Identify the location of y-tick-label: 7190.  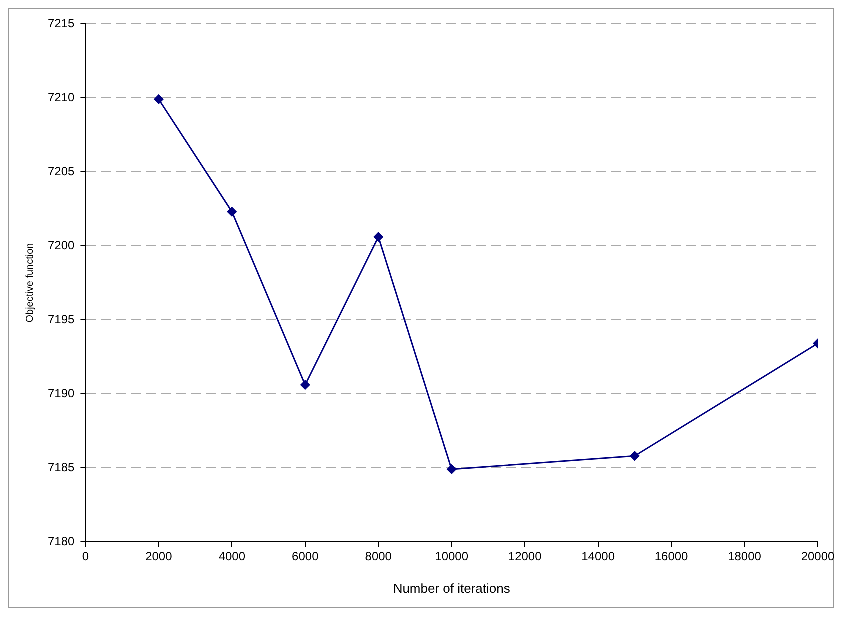
(62, 393).